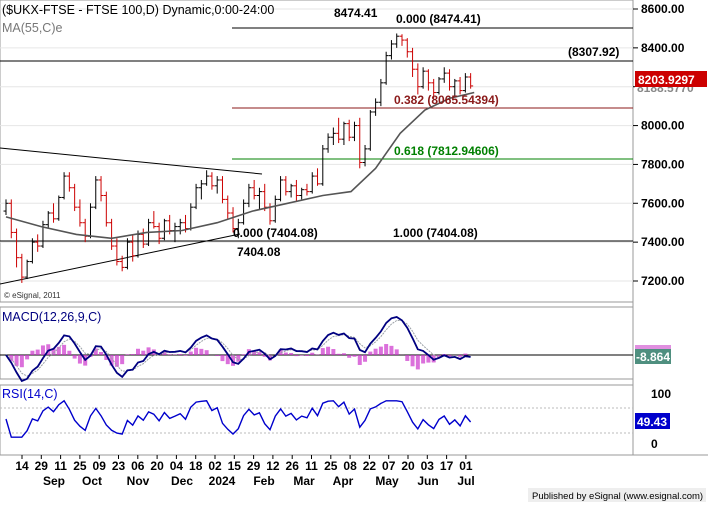 The width and height of the screenshot is (708, 508). Describe the element at coordinates (222, 481) in the screenshot. I see `x-month-label: 2024` at that location.